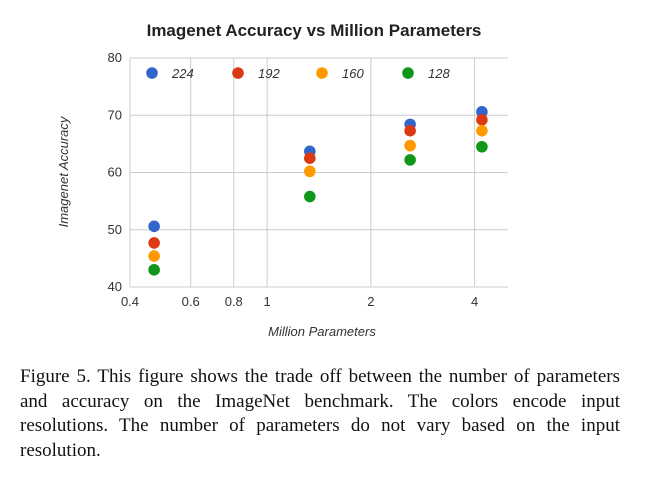 This screenshot has width=661, height=501. What do you see at coordinates (130, 301) in the screenshot?
I see `x-tick-label: 0.4` at bounding box center [130, 301].